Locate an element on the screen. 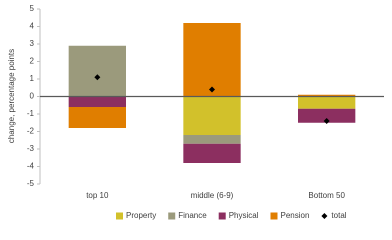 The image size is (392, 240). x-tick-label: top 10 is located at coordinates (97, 195).